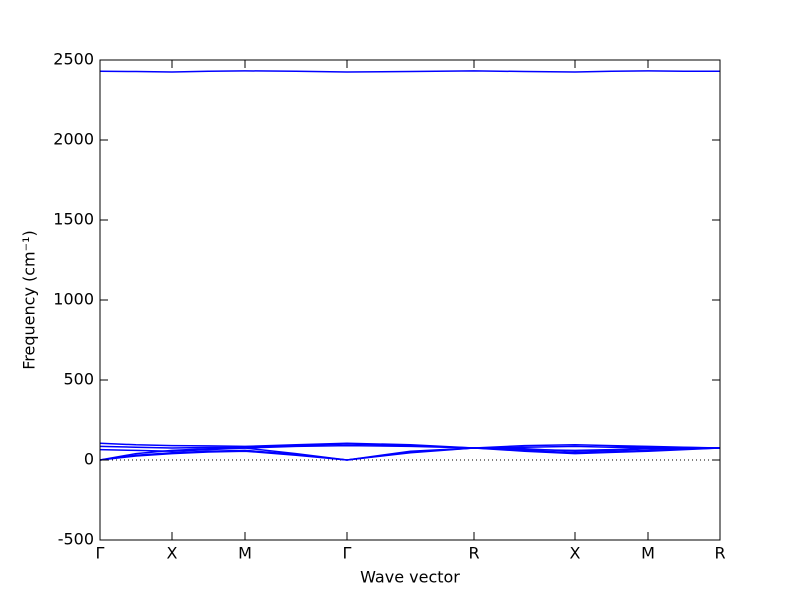  What do you see at coordinates (73, 139) in the screenshot?
I see `y-tick-label: 2000` at bounding box center [73, 139].